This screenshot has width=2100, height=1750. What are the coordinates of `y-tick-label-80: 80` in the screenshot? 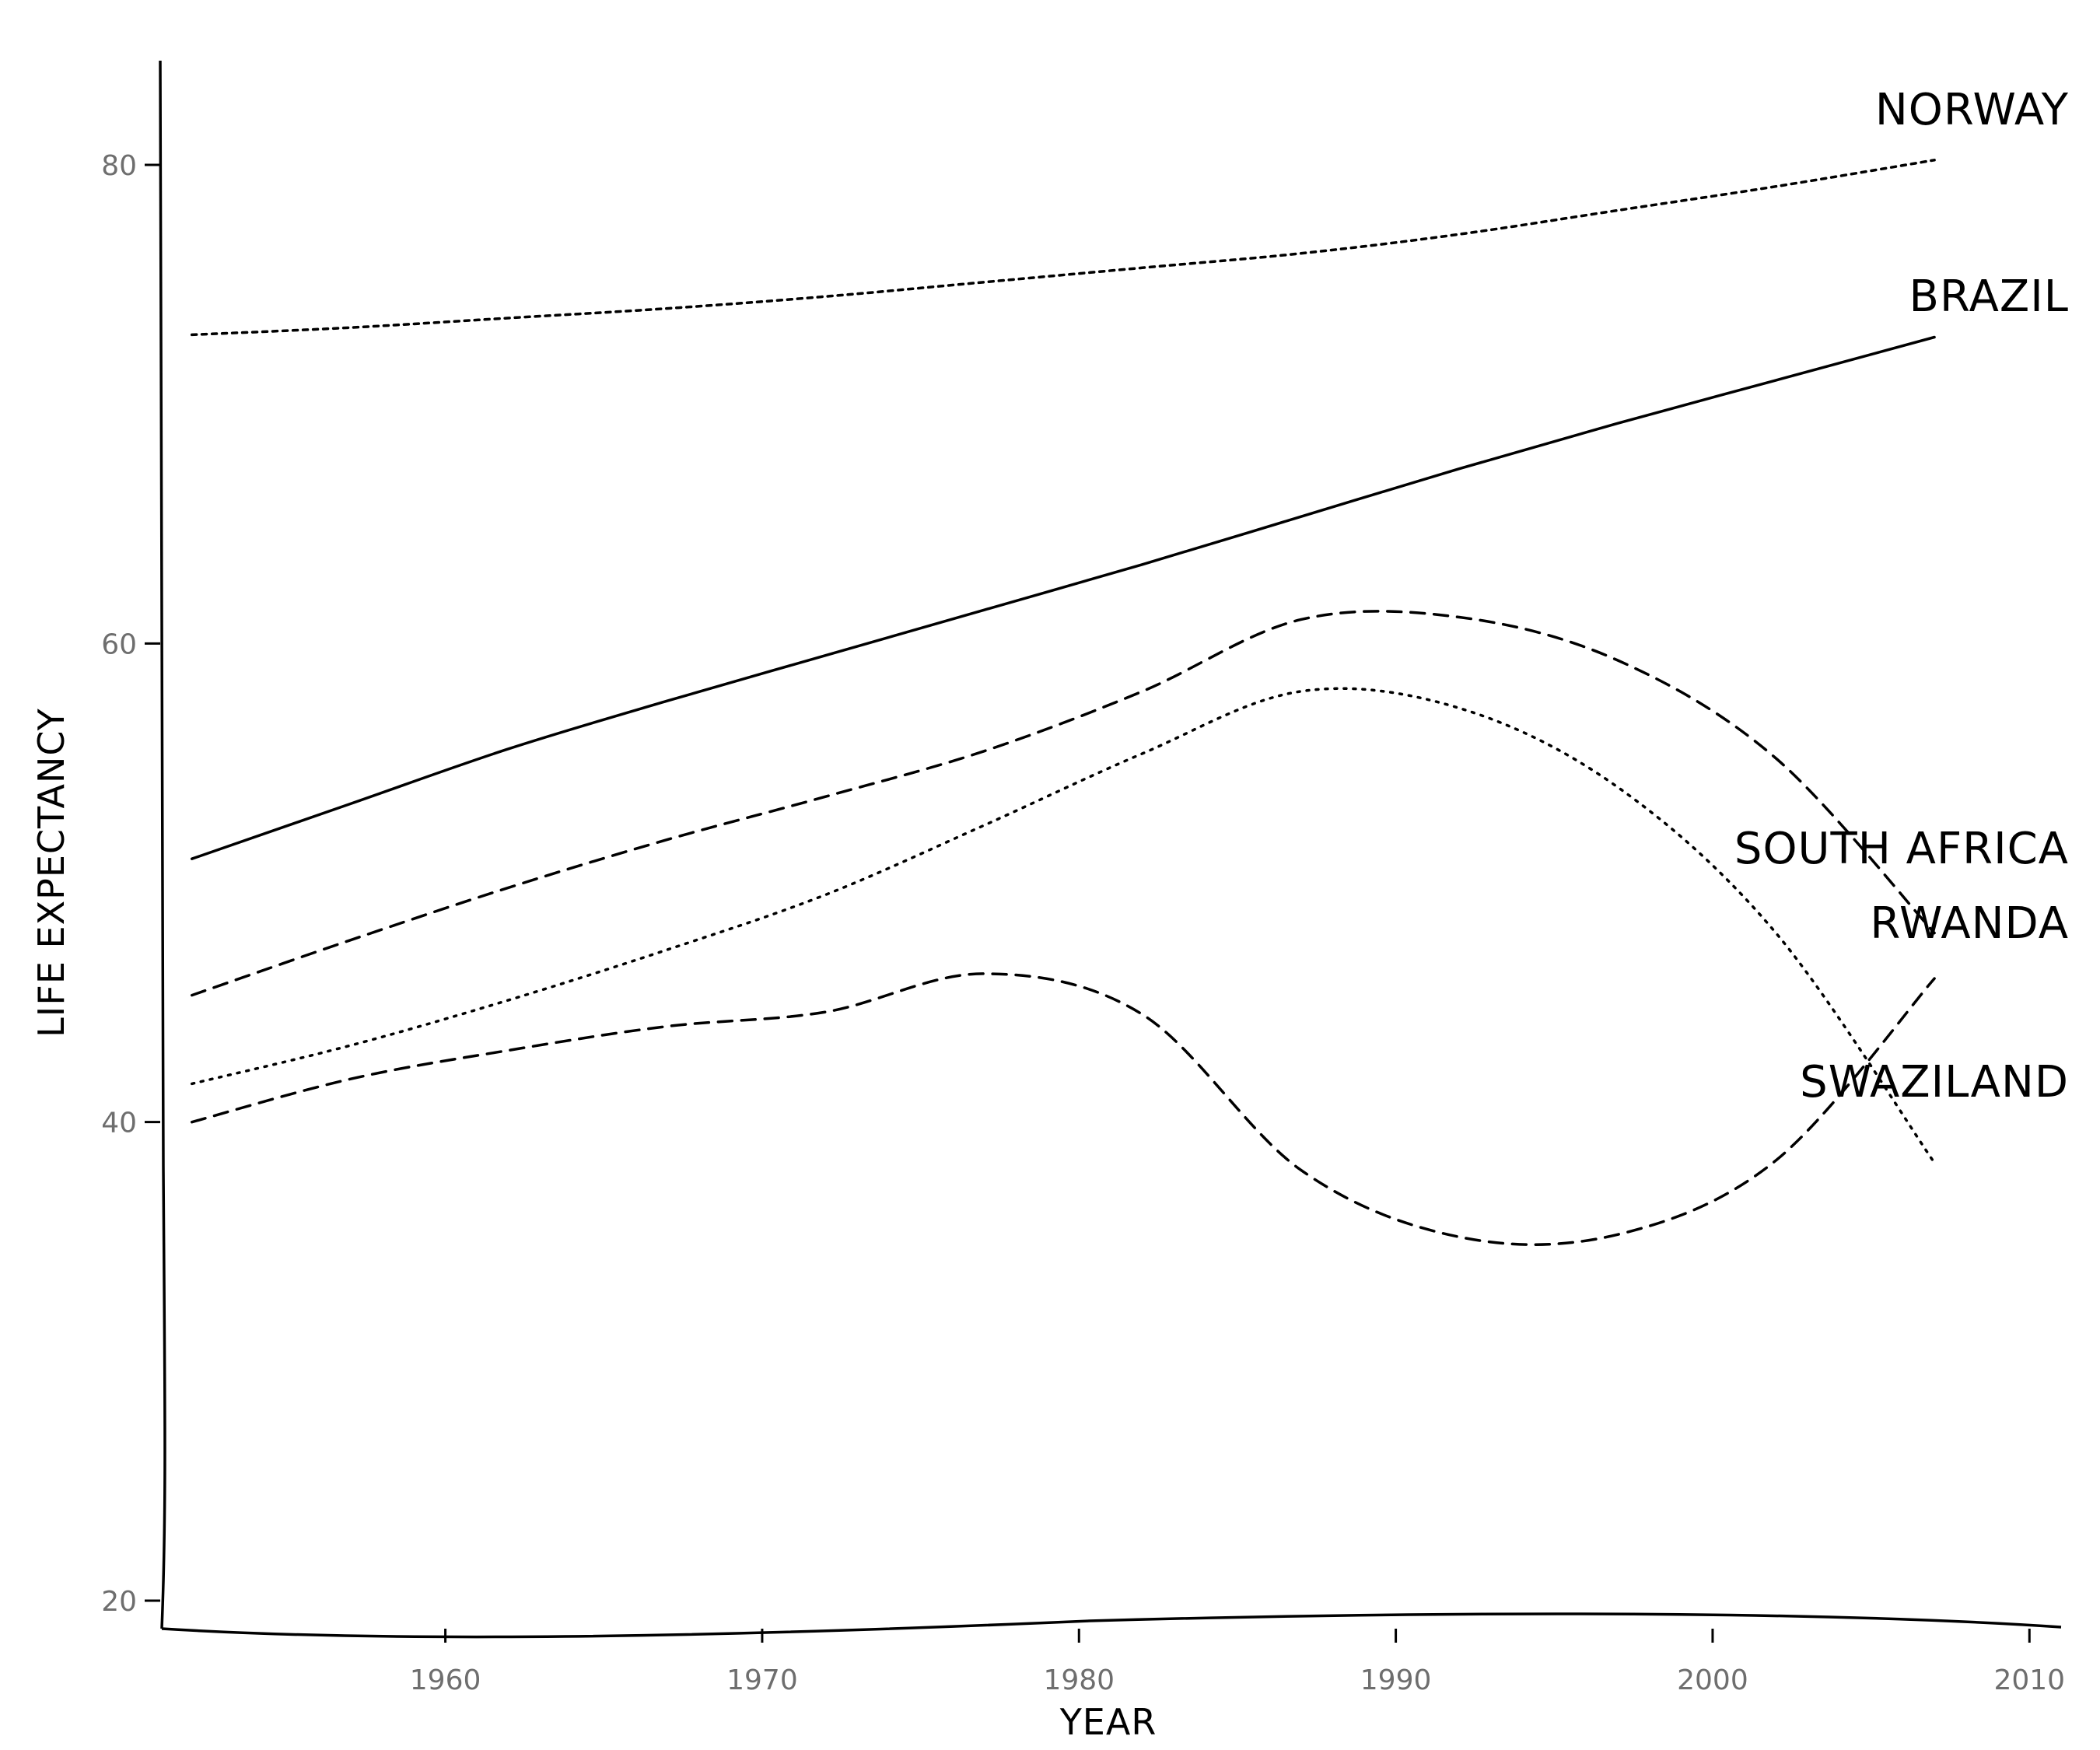 It's located at (119, 166).